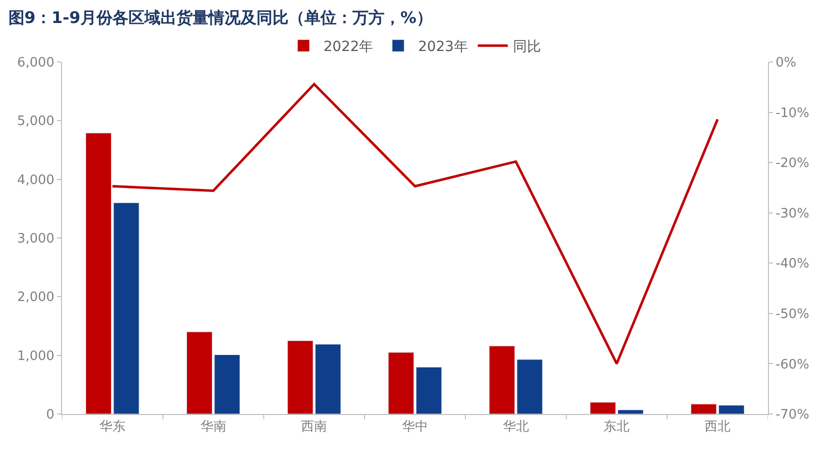  I want to click on y2-tick-label: -50%, so click(793, 314).